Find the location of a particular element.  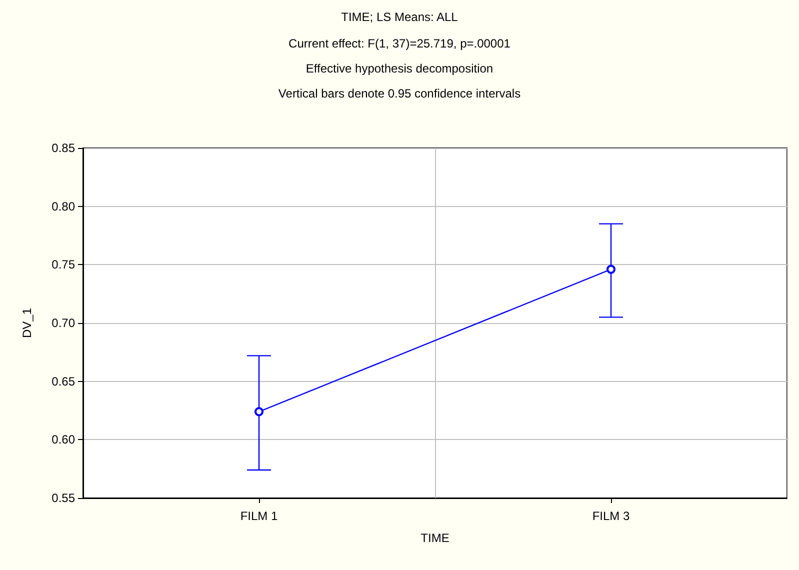

y-tick-label: 0.65 is located at coordinates (64, 381).